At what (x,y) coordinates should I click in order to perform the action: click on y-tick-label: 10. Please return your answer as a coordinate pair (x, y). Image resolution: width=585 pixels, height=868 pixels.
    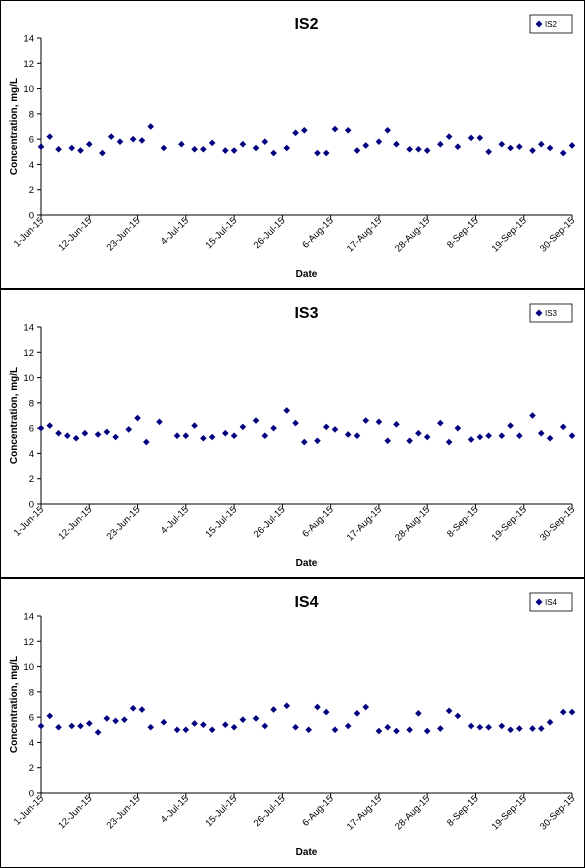
    Looking at the image, I should click on (28, 378).